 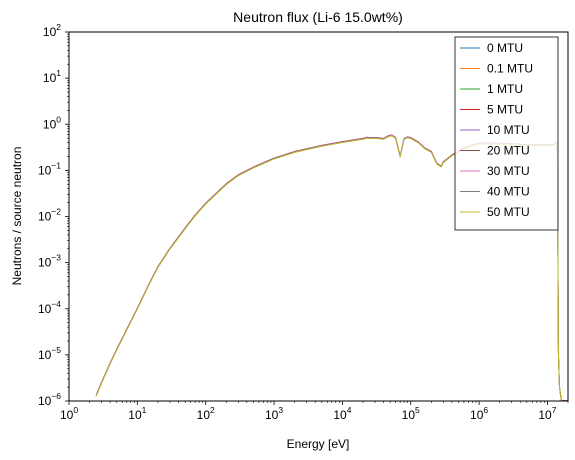 What do you see at coordinates (274, 413) in the screenshot?
I see `x-tick-label: 10³` at bounding box center [274, 413].